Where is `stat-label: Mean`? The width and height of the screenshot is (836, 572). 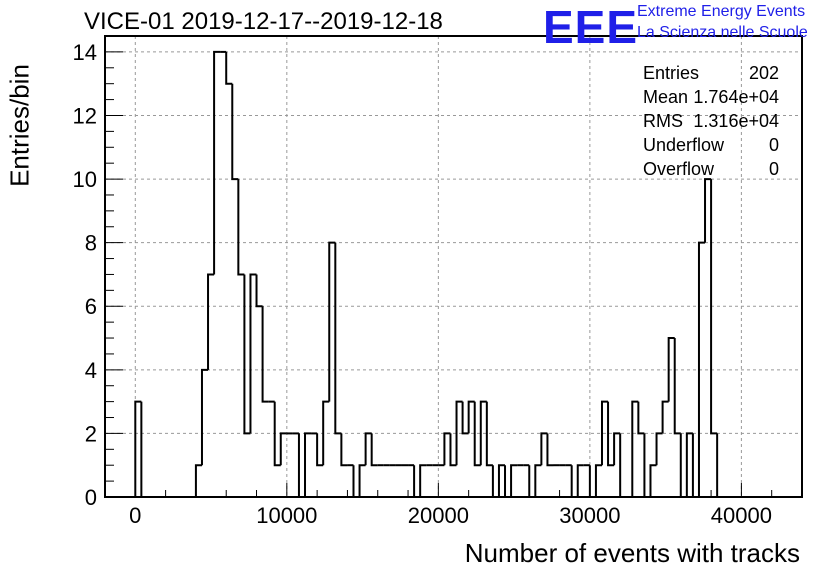 stat-label: Mean is located at coordinates (666, 97).